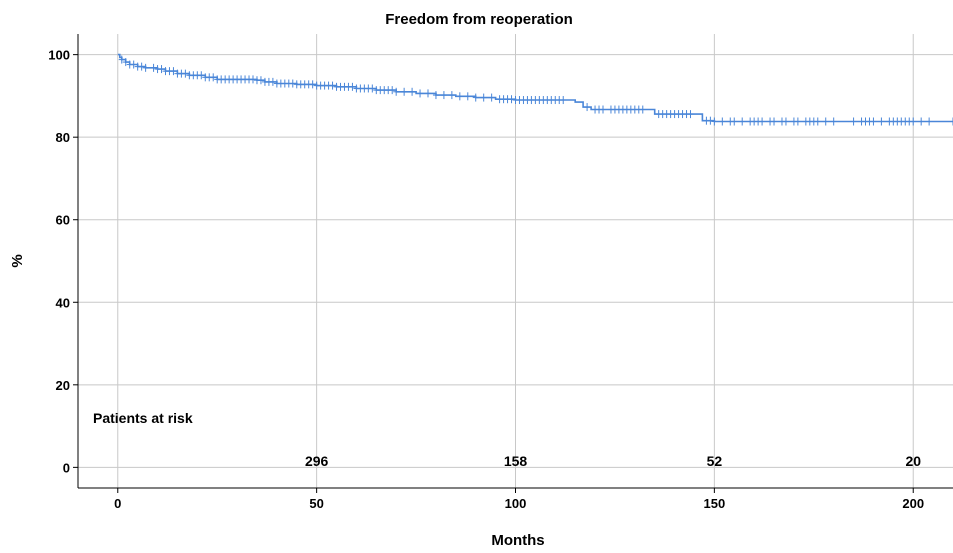 This screenshot has width=953, height=553. Describe the element at coordinates (317, 461) in the screenshot. I see `risk-count: 296` at that location.